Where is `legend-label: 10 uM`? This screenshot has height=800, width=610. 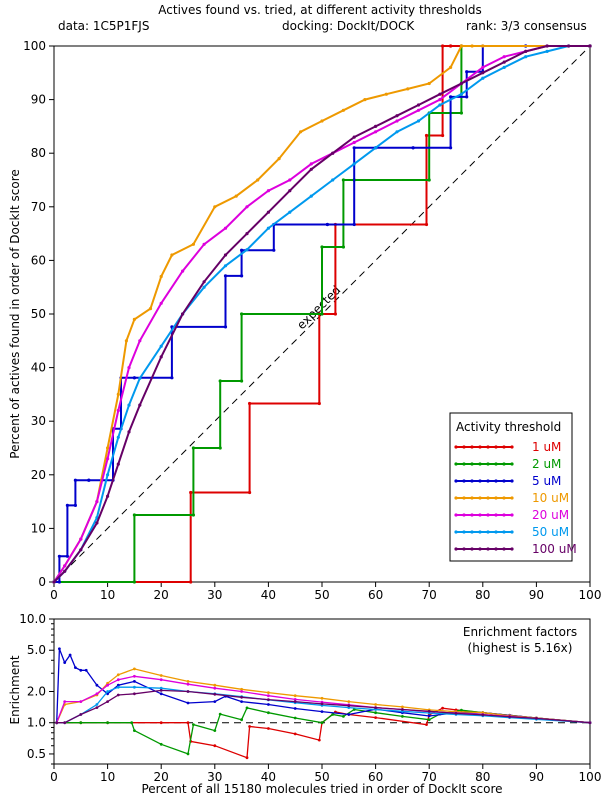 legend-label: 10 uM is located at coordinates (550, 498).